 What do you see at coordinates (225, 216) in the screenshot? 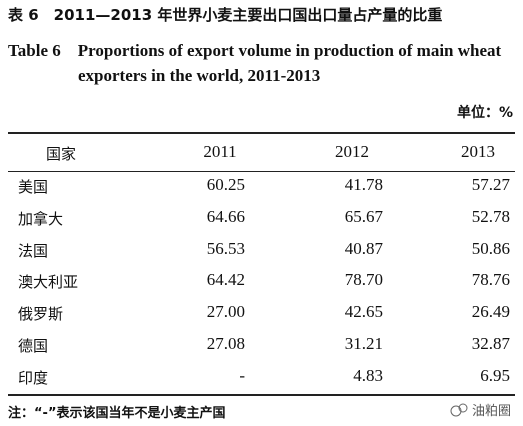
I see `table-cell: 64.66` at bounding box center [225, 216].